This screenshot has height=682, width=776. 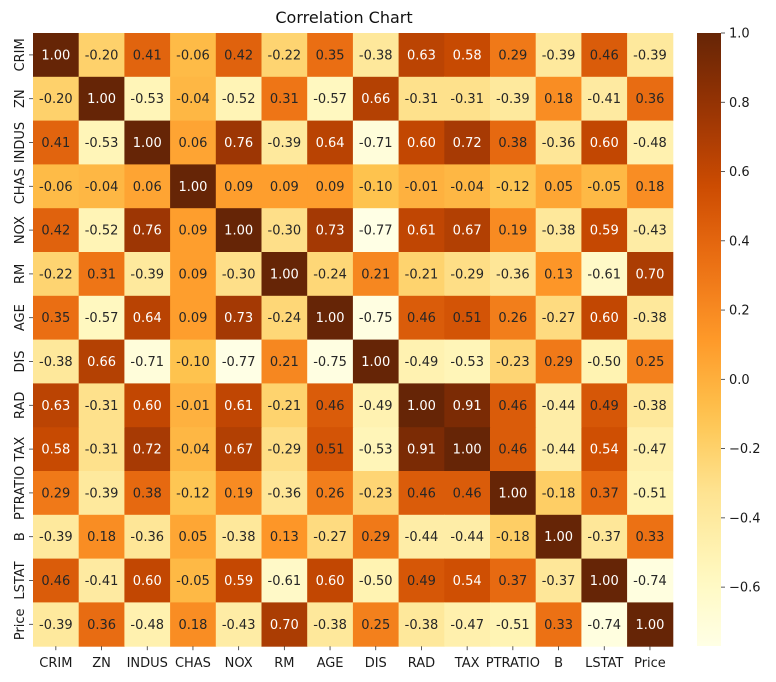 What do you see at coordinates (239, 625) in the screenshot?
I see `heatmap-cell-value: -0.43` at bounding box center [239, 625].